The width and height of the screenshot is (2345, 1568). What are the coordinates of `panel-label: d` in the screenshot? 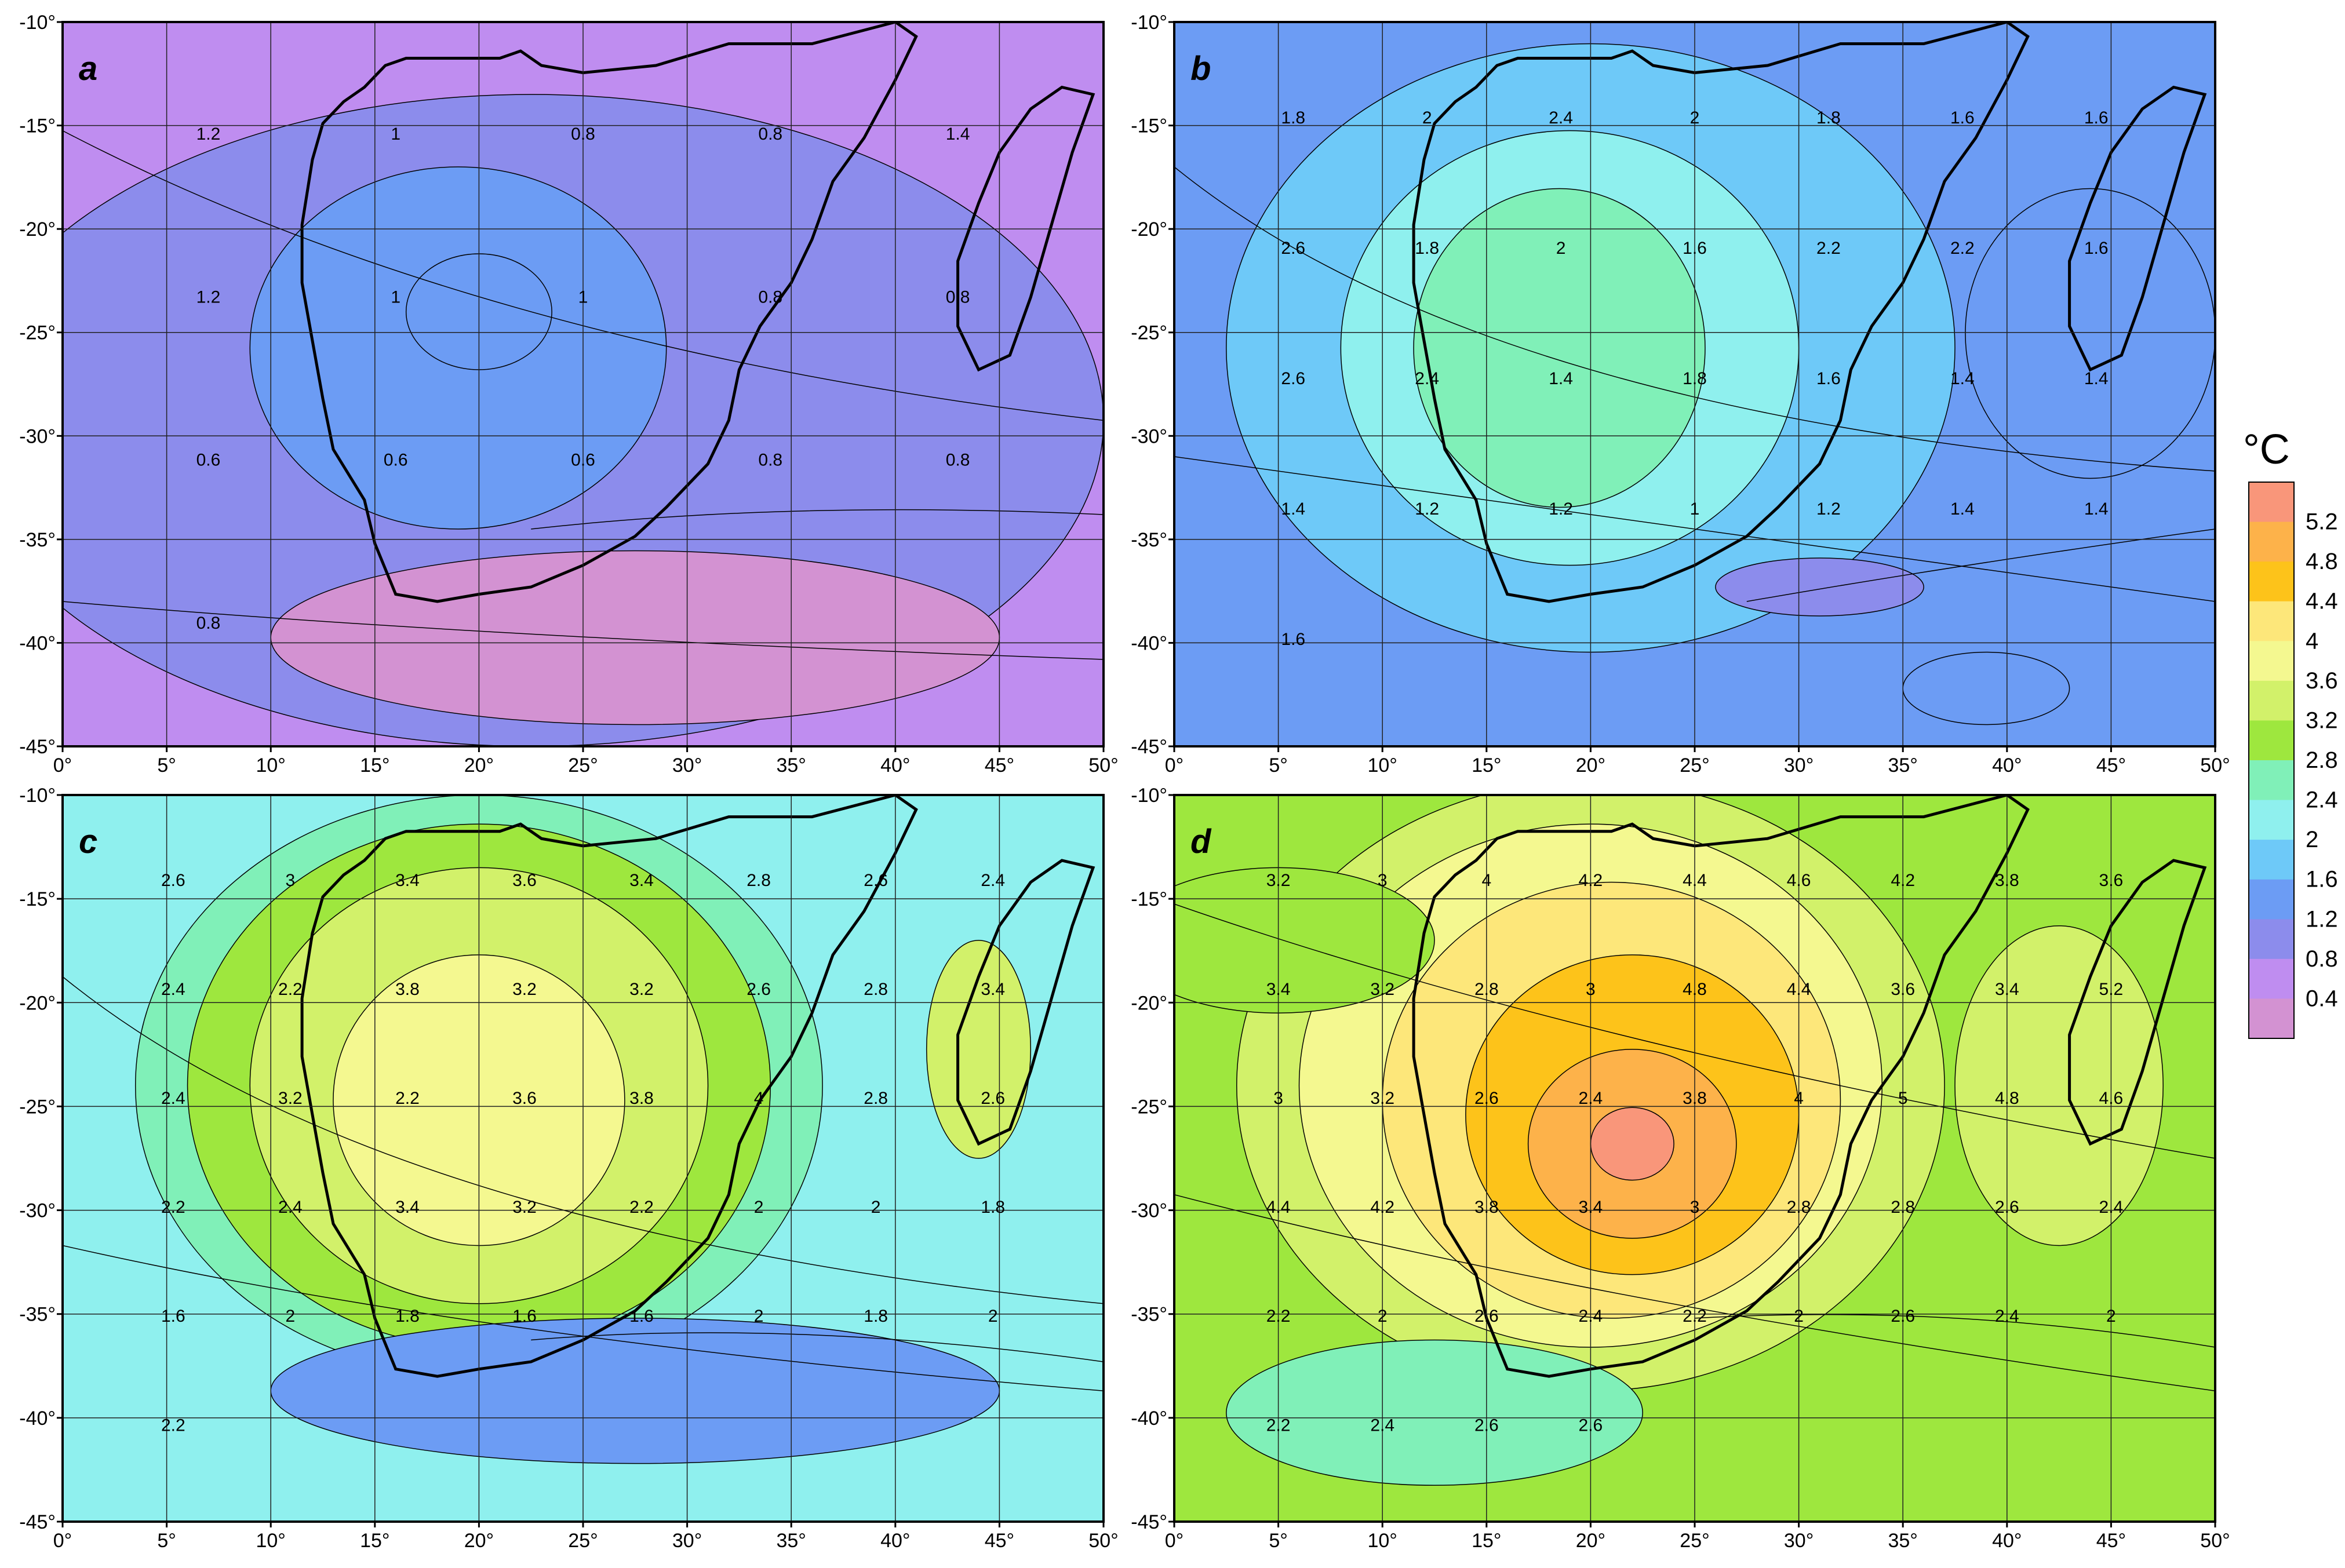 It's located at (1201, 841).